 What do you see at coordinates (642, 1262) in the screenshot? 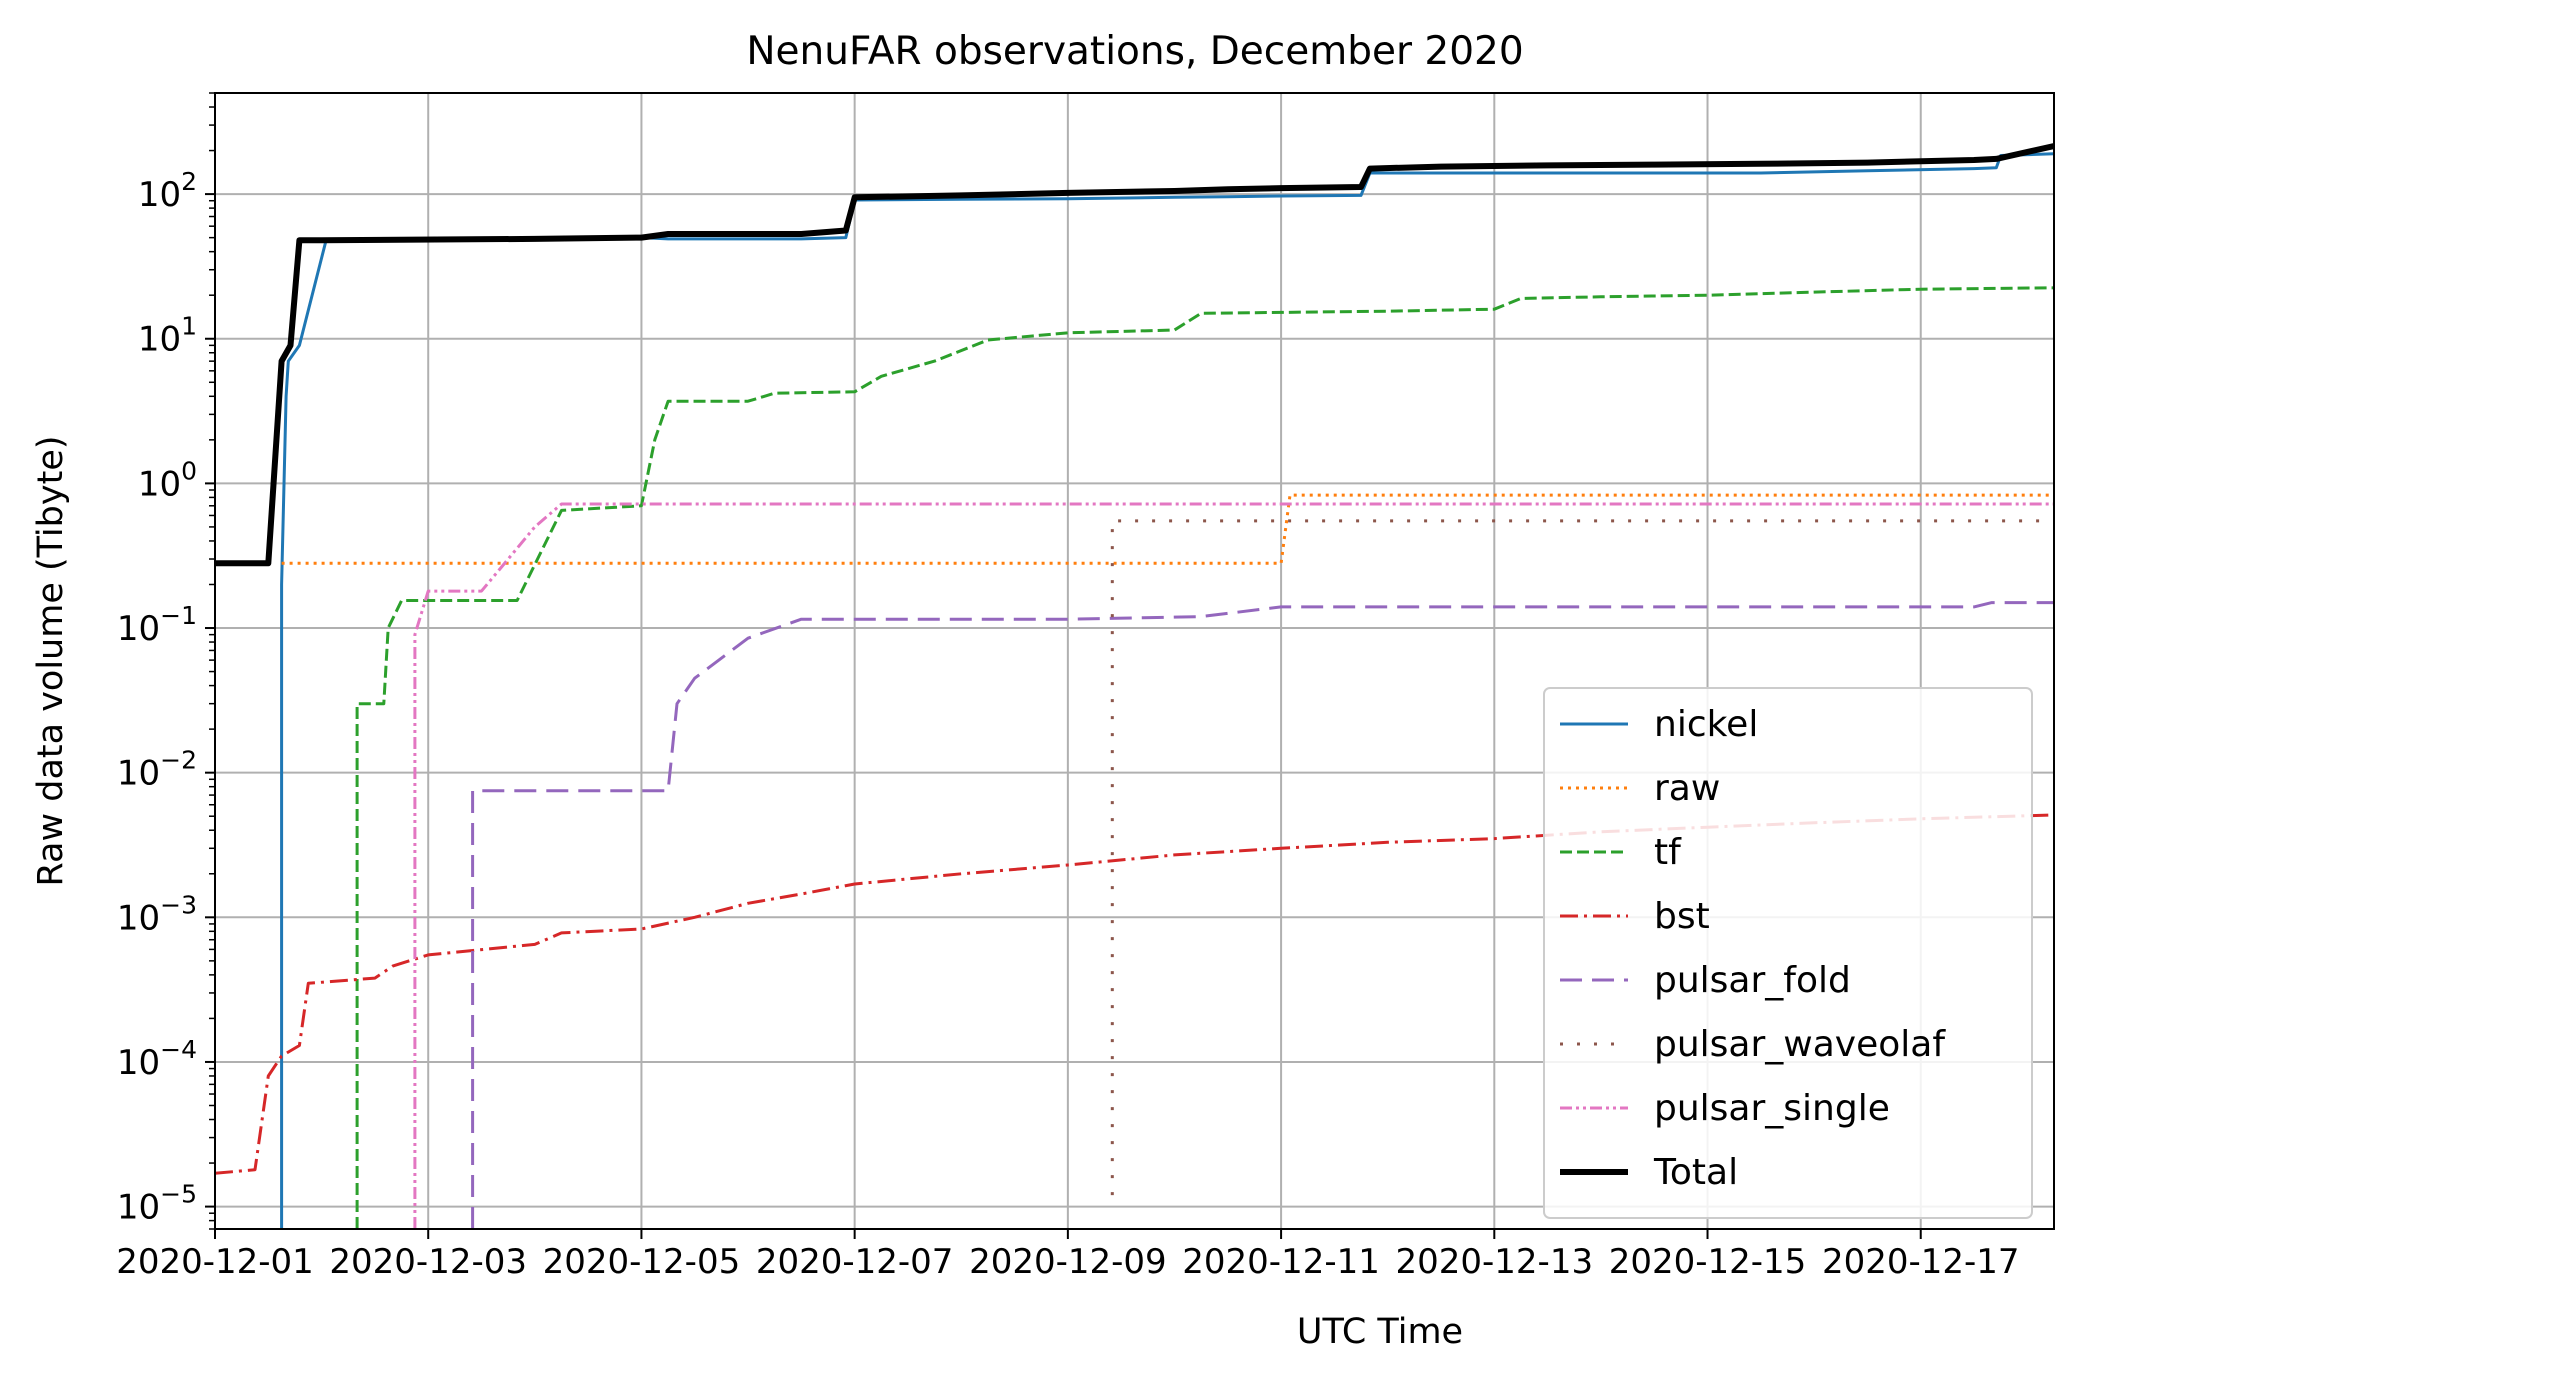
I see `x-tick-label: 2020-12-05` at bounding box center [642, 1262].